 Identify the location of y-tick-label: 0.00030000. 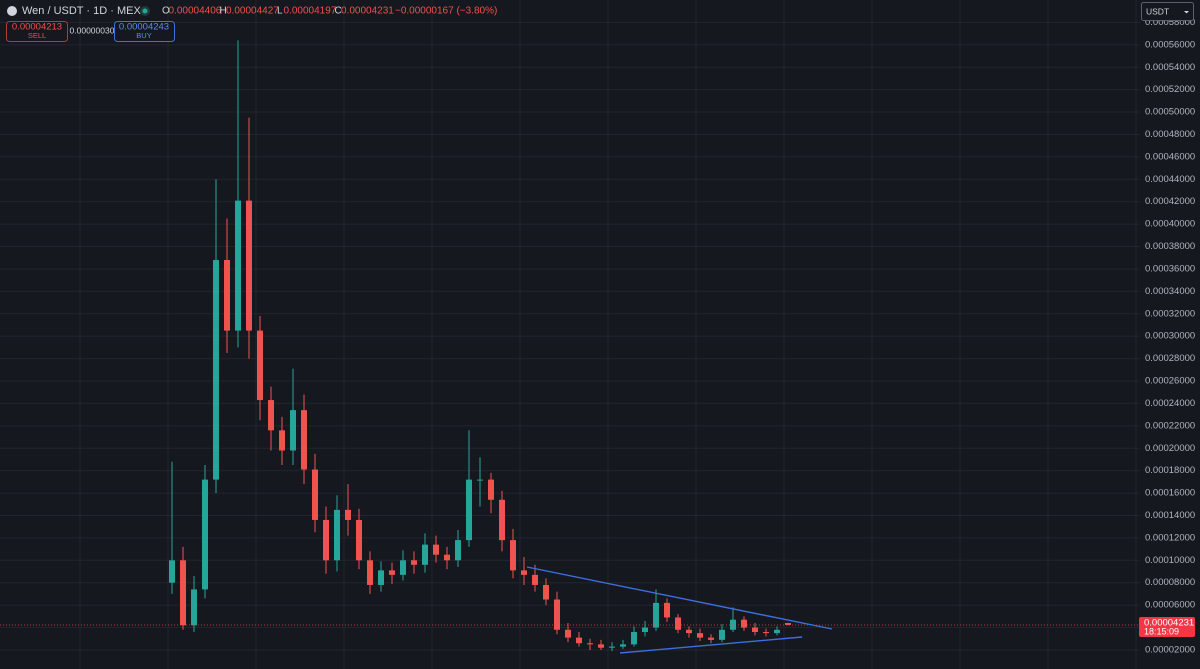
(1170, 336).